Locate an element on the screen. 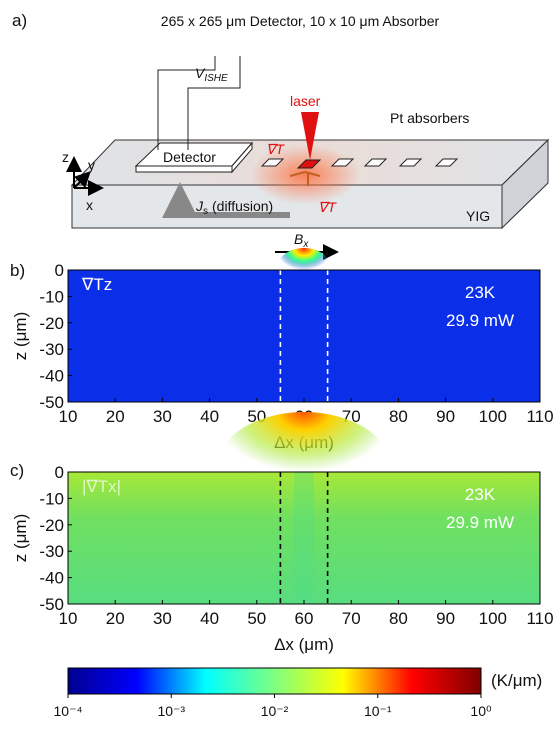 This screenshot has width=560, height=732. yig-label: YIG is located at coordinates (478, 216).